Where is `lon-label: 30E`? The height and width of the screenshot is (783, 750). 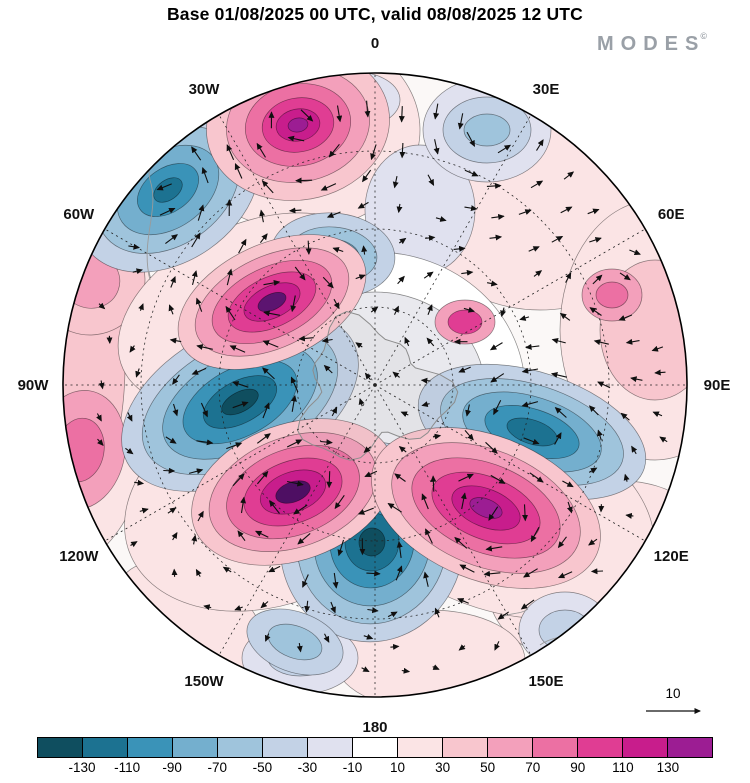 lon-label: 30E is located at coordinates (546, 89).